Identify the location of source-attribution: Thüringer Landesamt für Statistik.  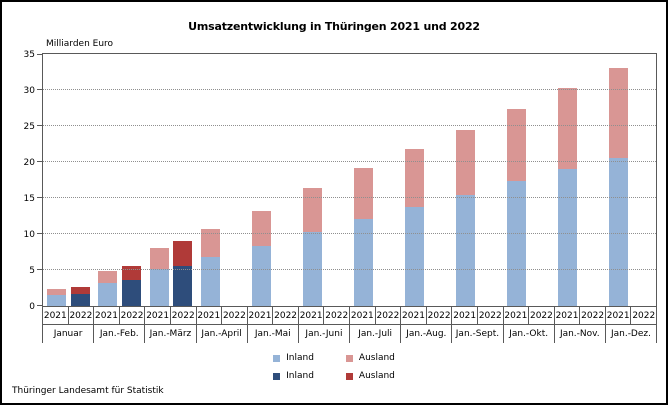
(88, 391).